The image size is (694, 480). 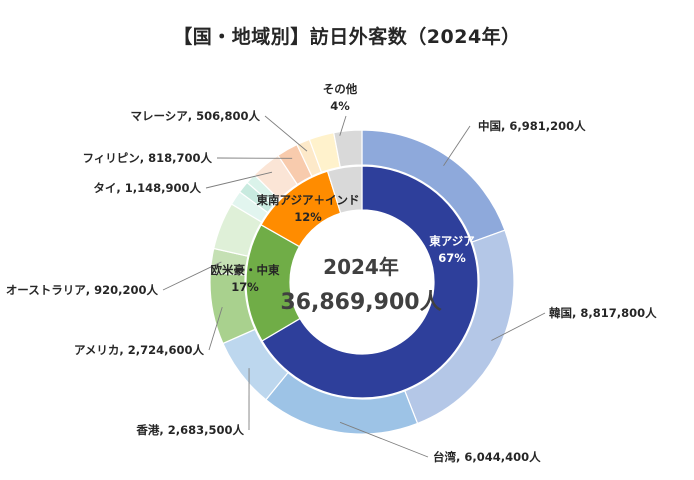 What do you see at coordinates (340, 89) in the screenshot?
I see `inner-label-other: その他` at bounding box center [340, 89].